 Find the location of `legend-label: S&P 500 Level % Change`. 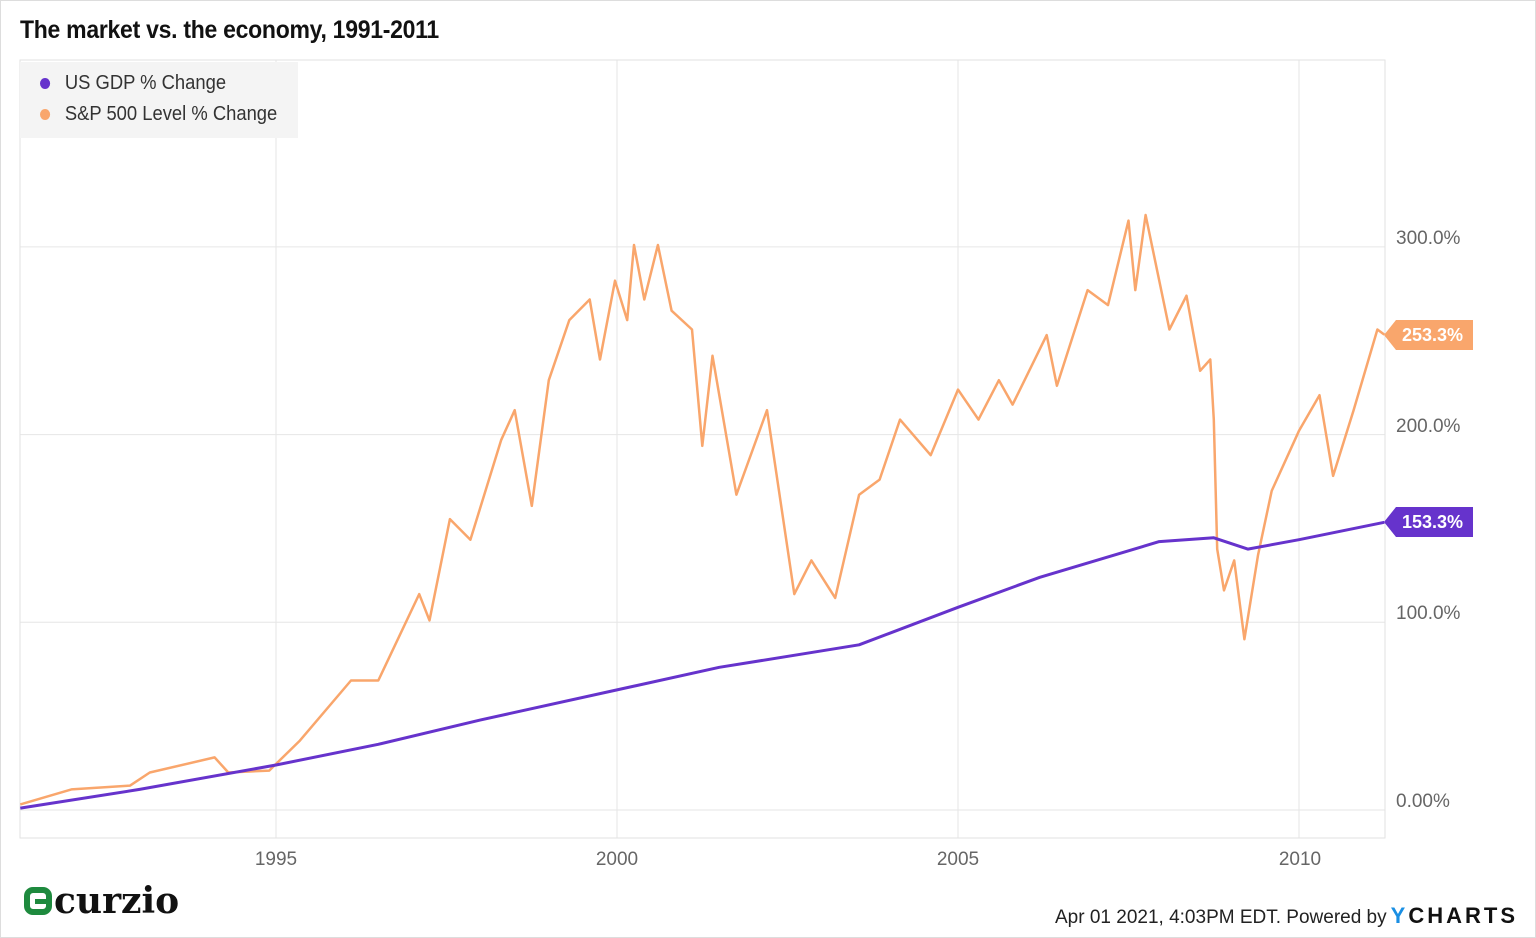

legend-label: S&P 500 Level % Change is located at coordinates (171, 114).